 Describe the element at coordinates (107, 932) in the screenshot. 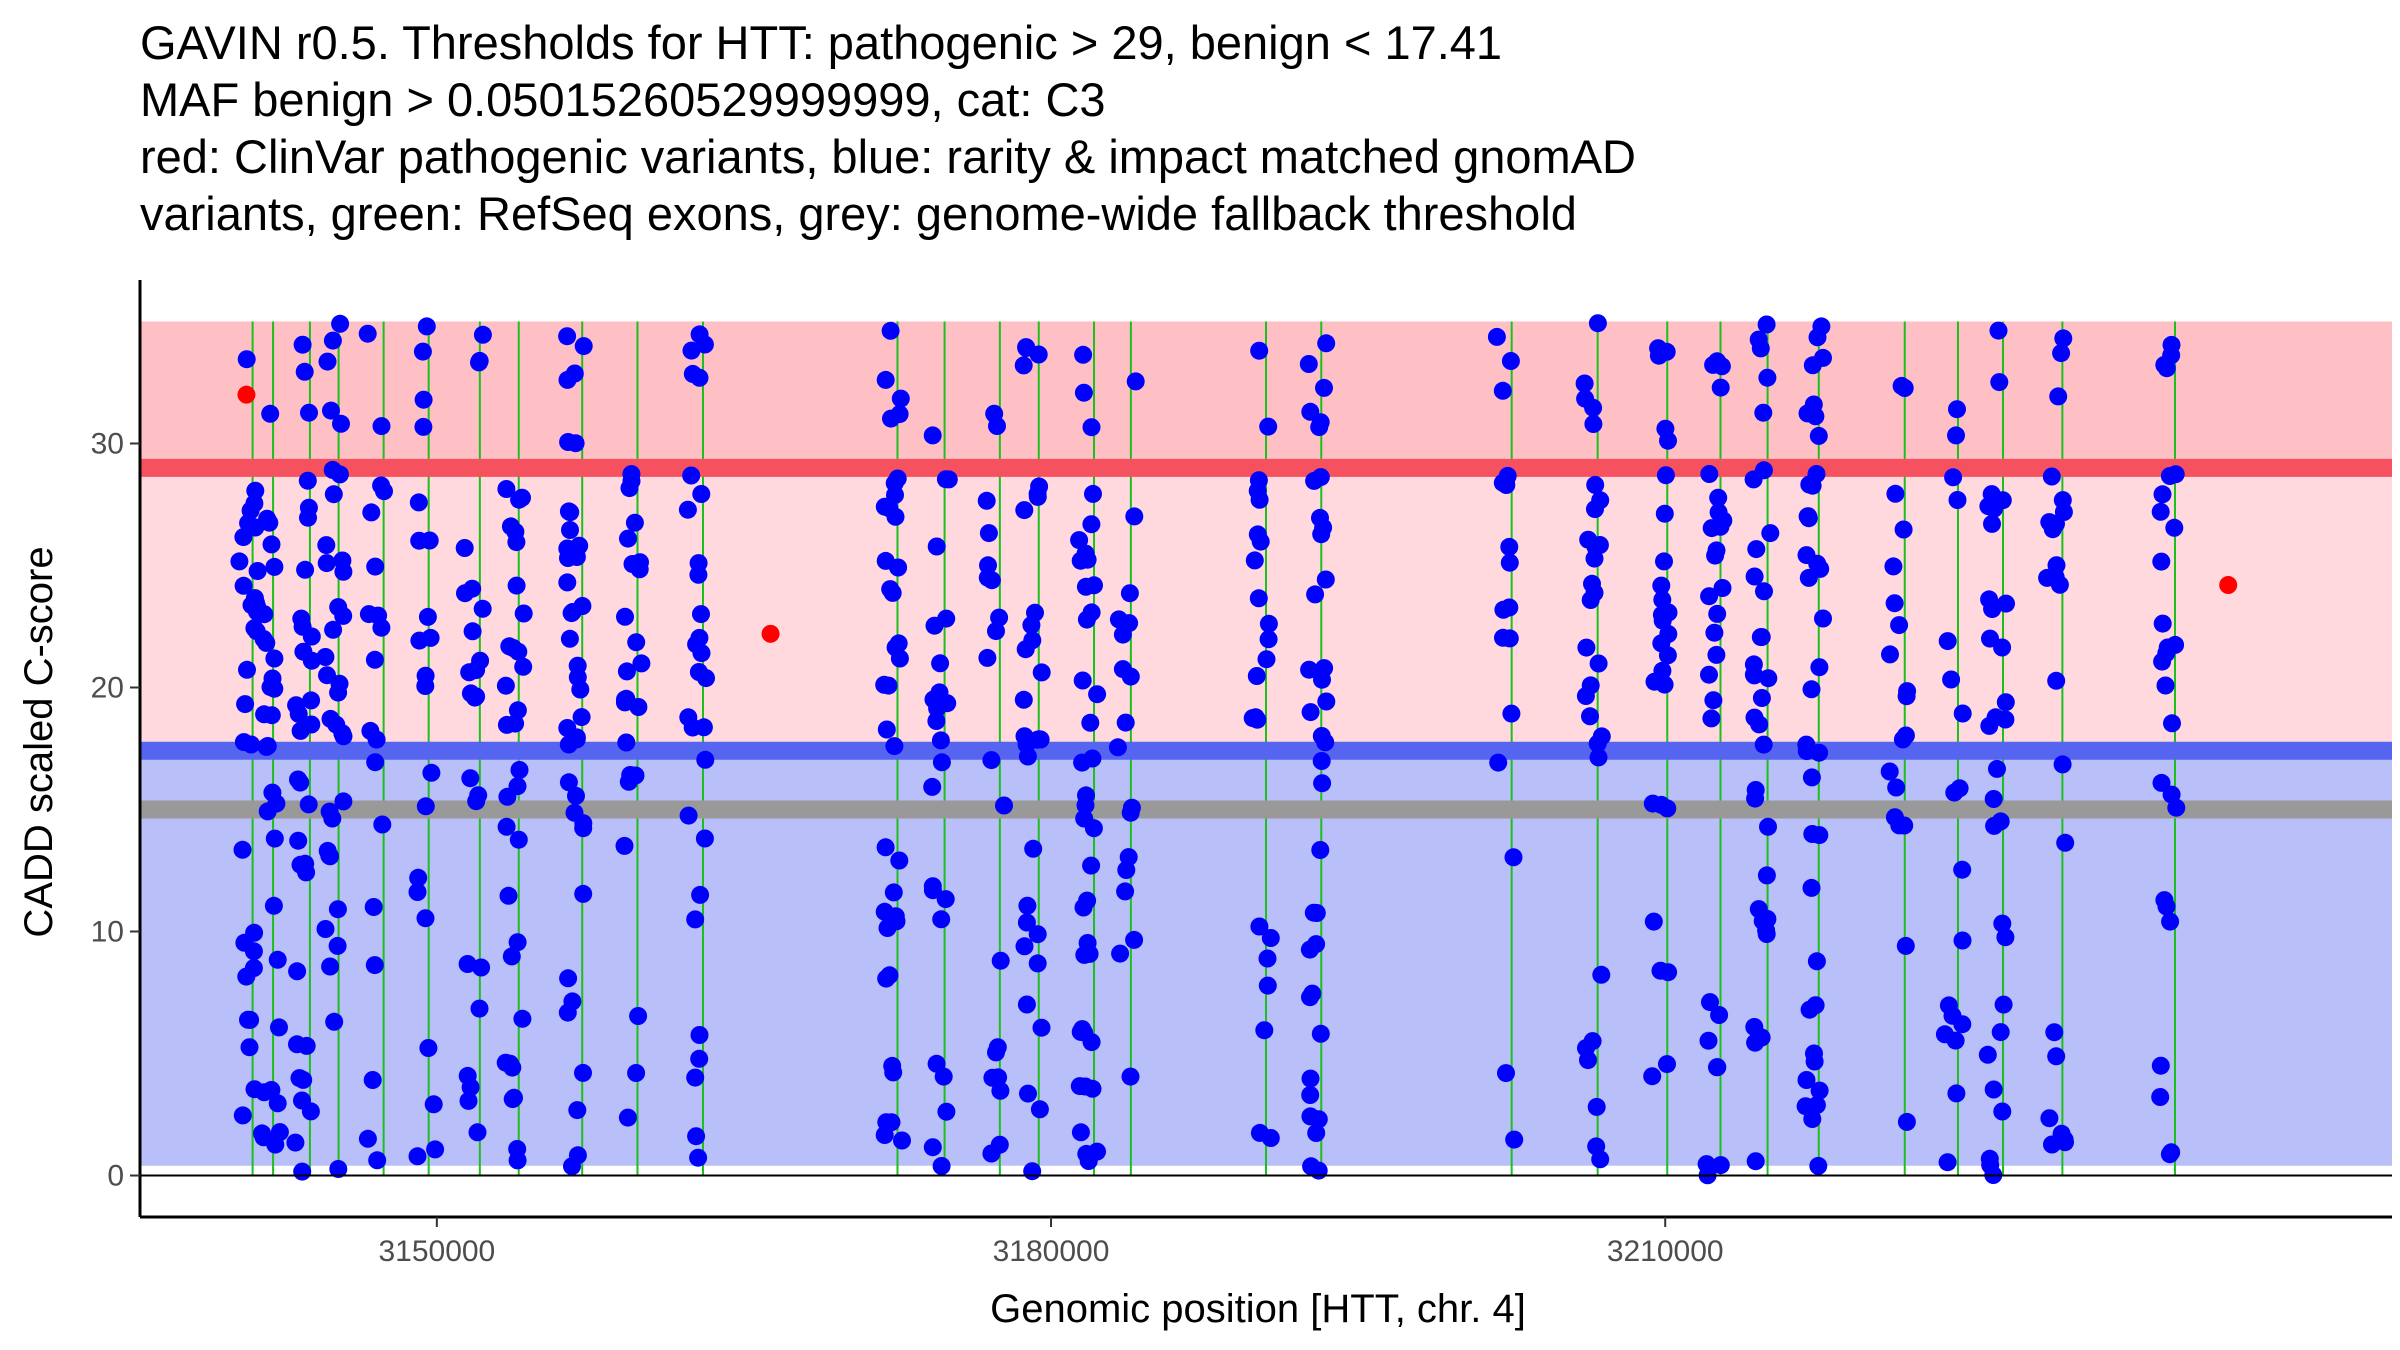

I see `y-tick-label: 10` at that location.